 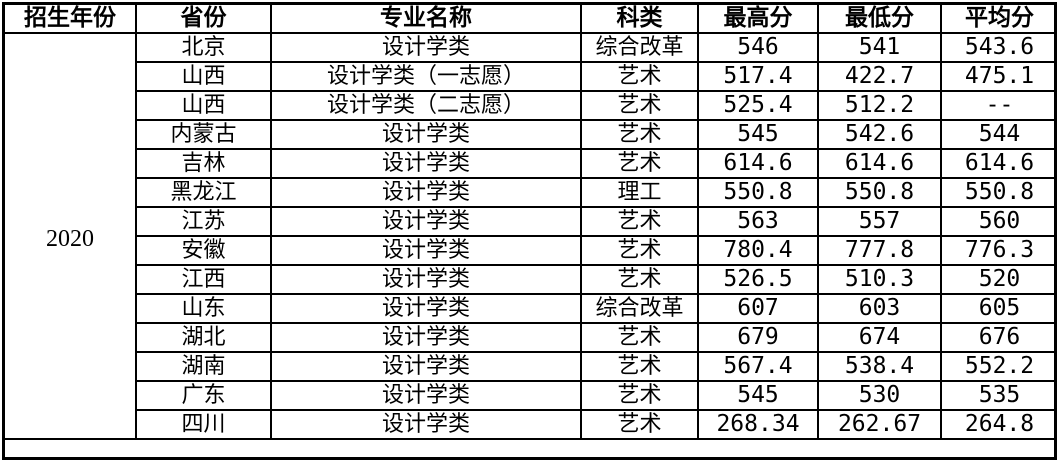 What do you see at coordinates (997, 76) in the screenshot?
I see `avg-score-cell: 475.1` at bounding box center [997, 76].